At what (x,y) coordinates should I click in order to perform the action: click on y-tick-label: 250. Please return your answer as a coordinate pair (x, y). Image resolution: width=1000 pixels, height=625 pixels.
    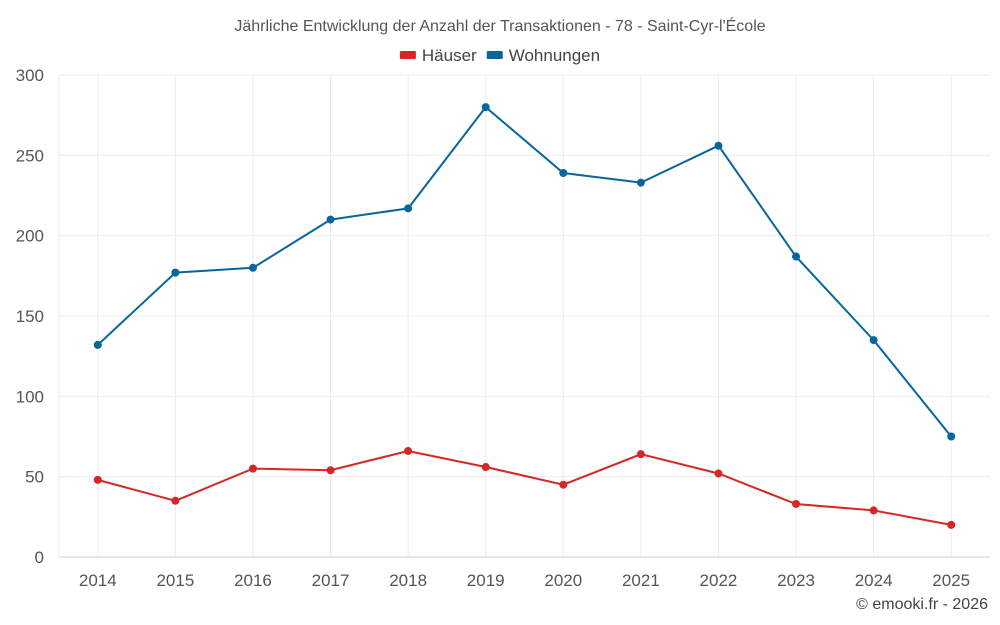
    Looking at the image, I should click on (30, 155).